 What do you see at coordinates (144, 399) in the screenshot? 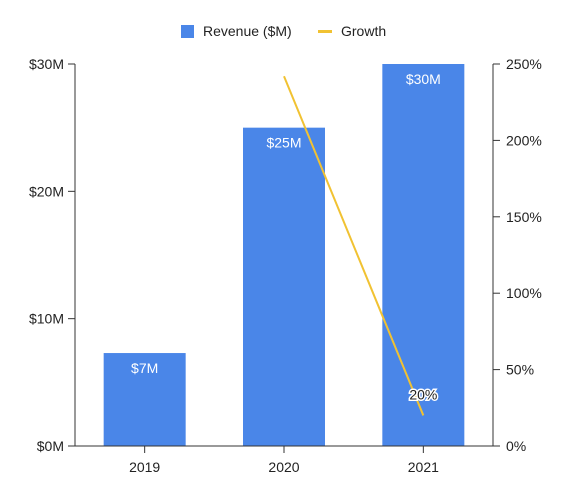
I see `bar-2019` at bounding box center [144, 399].